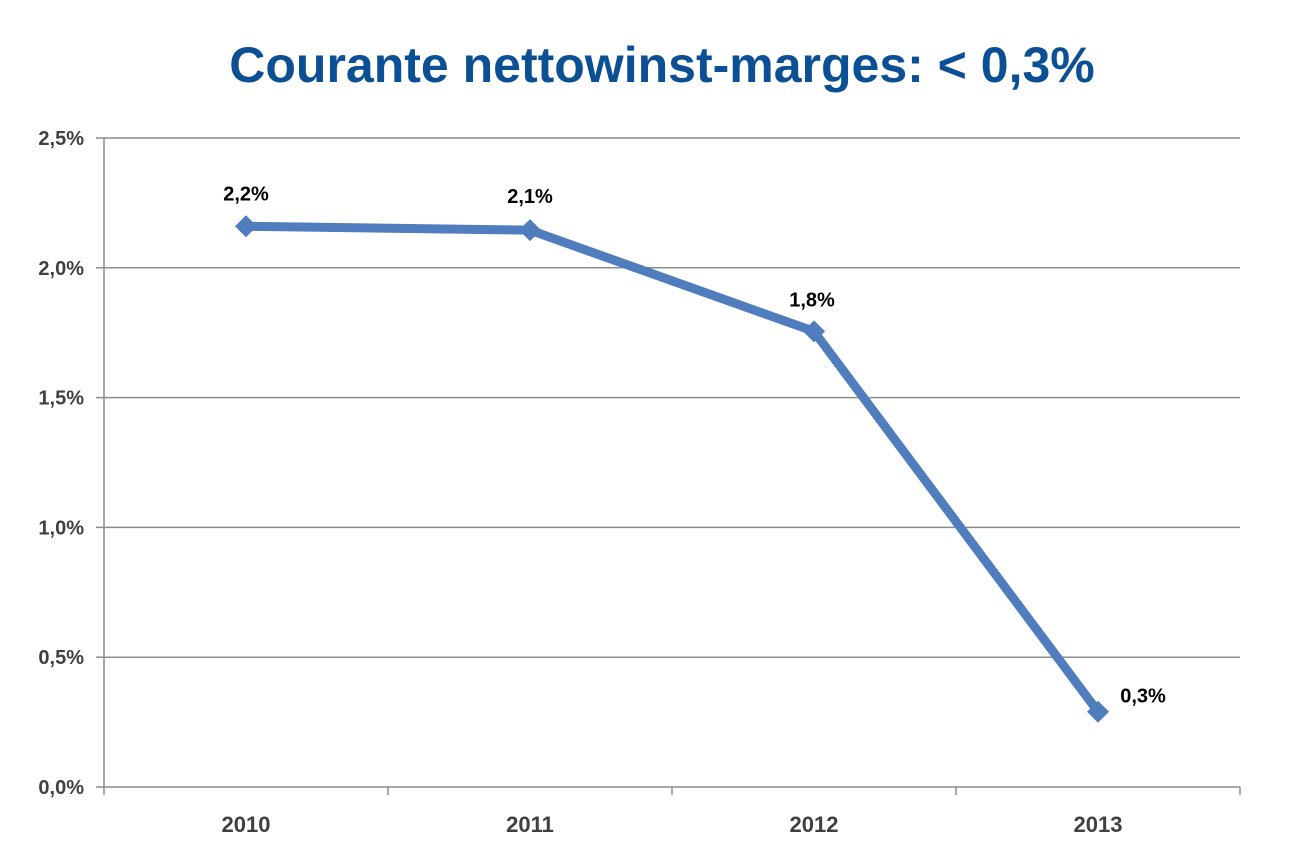  I want to click on chart-title: Courante nettowinst-marges: < 0,3%, so click(661, 65).